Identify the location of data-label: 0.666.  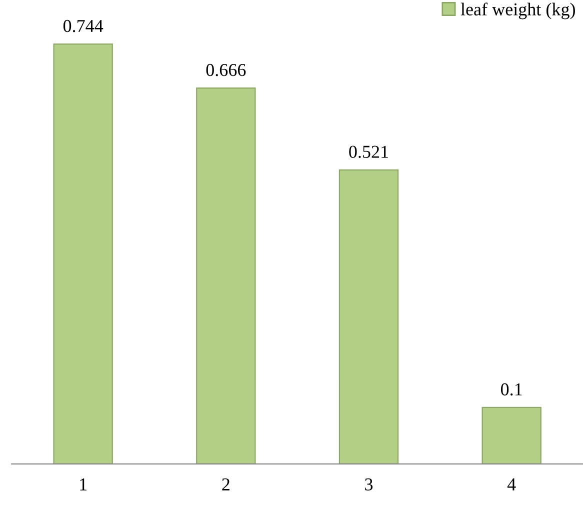
(226, 70).